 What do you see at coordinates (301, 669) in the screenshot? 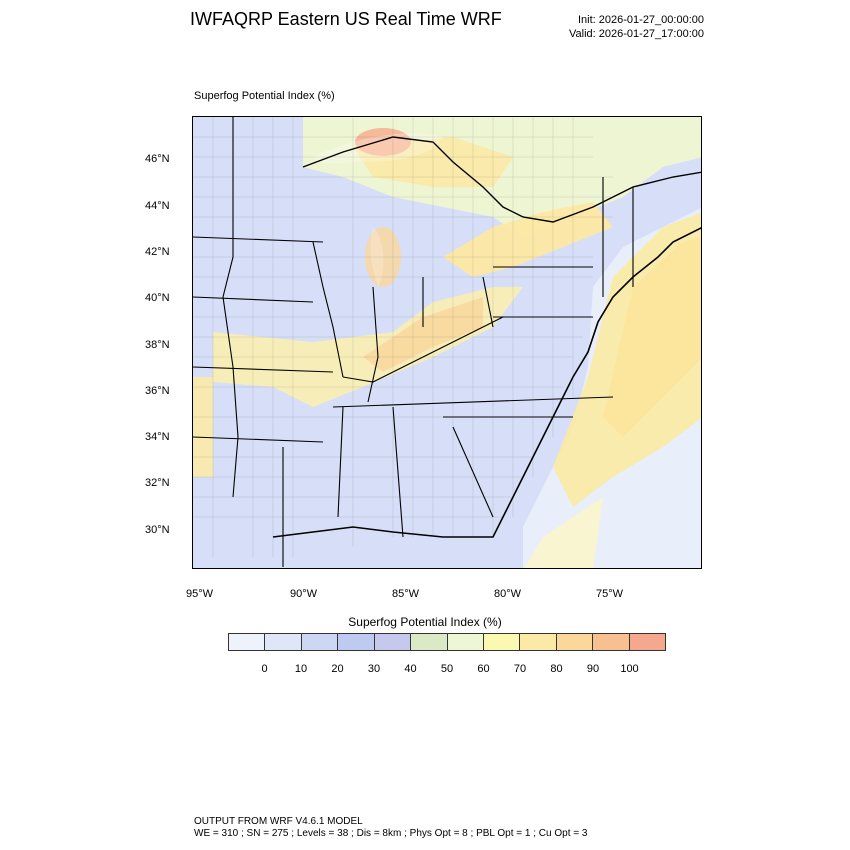
I see `colorbar-tick-label: 10` at bounding box center [301, 669].